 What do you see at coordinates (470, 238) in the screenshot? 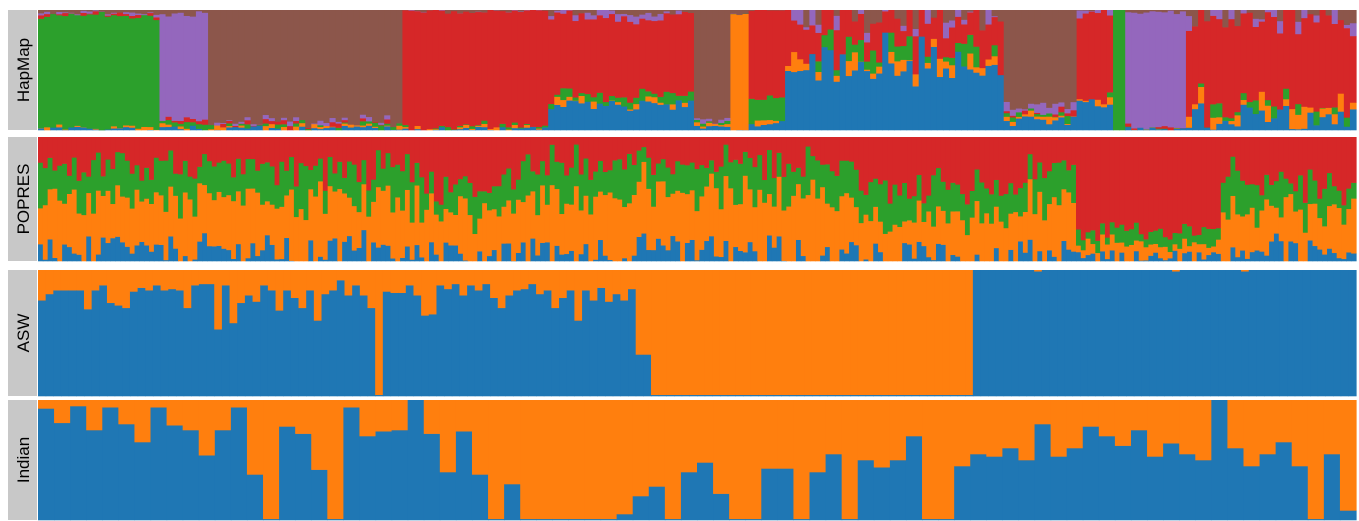
I see `popres-bar-89-orange` at bounding box center [470, 238].